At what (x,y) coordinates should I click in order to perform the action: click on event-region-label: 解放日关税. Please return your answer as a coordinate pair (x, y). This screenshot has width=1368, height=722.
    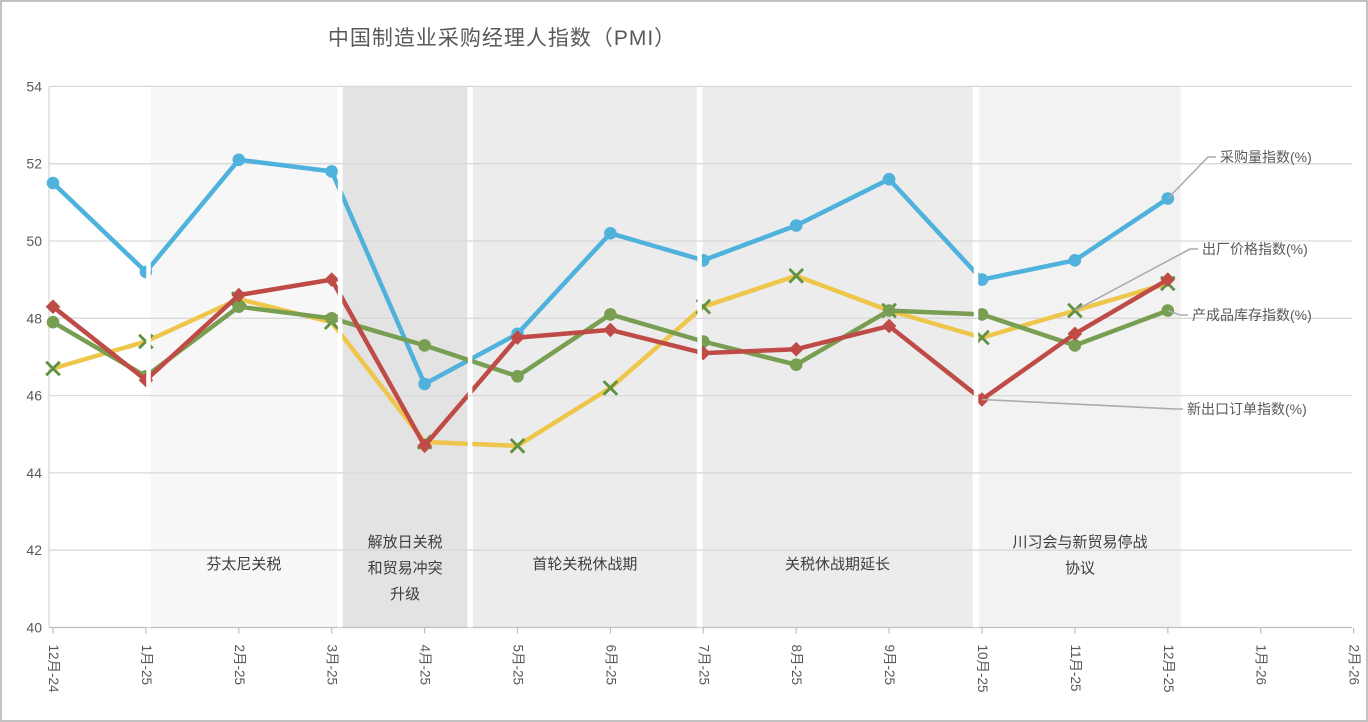
    Looking at the image, I should click on (405, 542).